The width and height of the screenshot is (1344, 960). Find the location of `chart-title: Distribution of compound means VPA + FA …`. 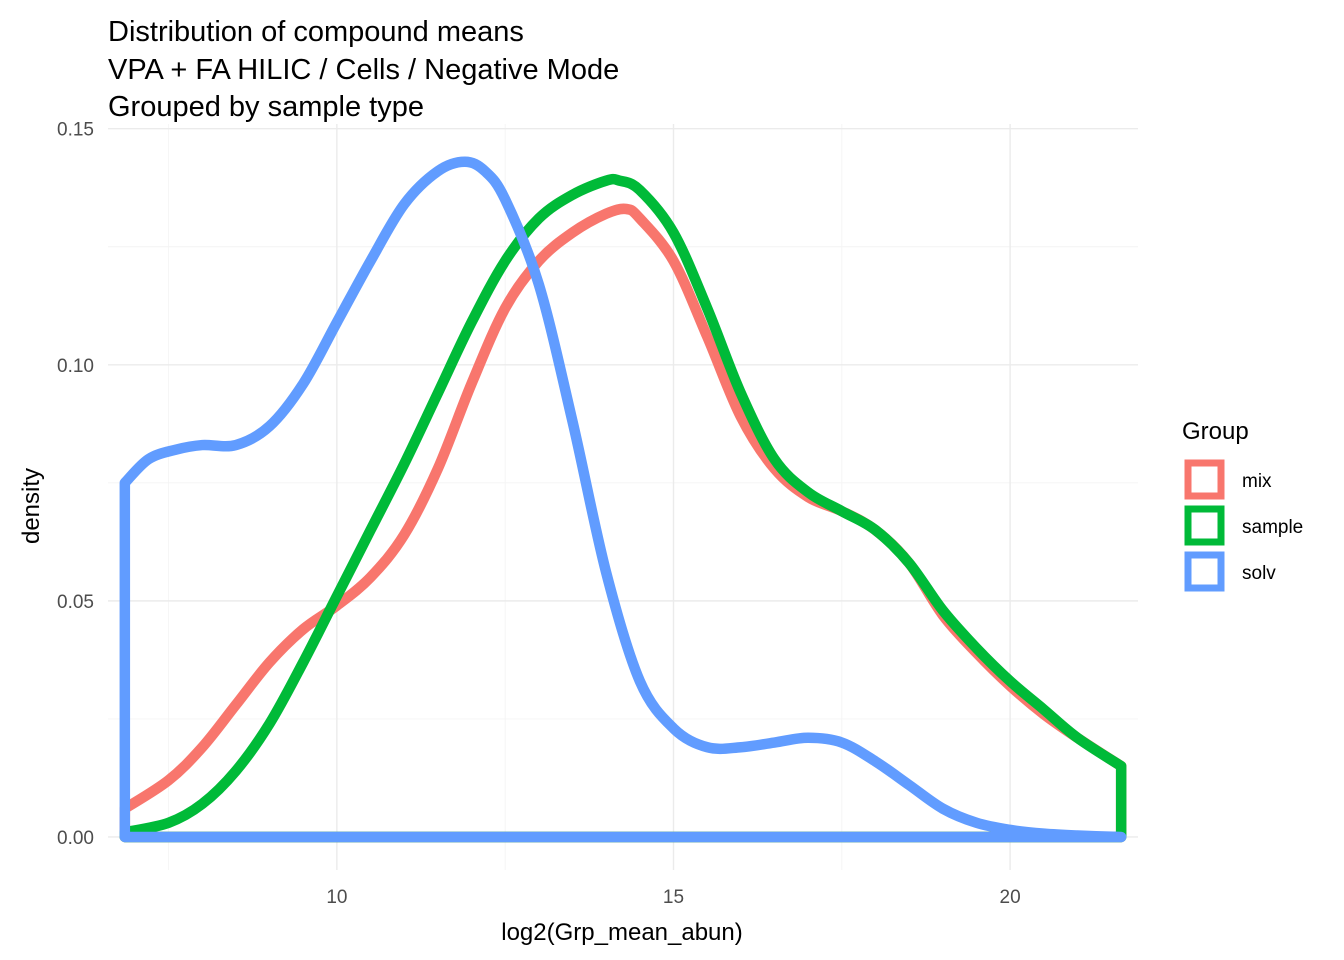

chart-title: Distribution of compound means VPA + FA … is located at coordinates (363, 69).